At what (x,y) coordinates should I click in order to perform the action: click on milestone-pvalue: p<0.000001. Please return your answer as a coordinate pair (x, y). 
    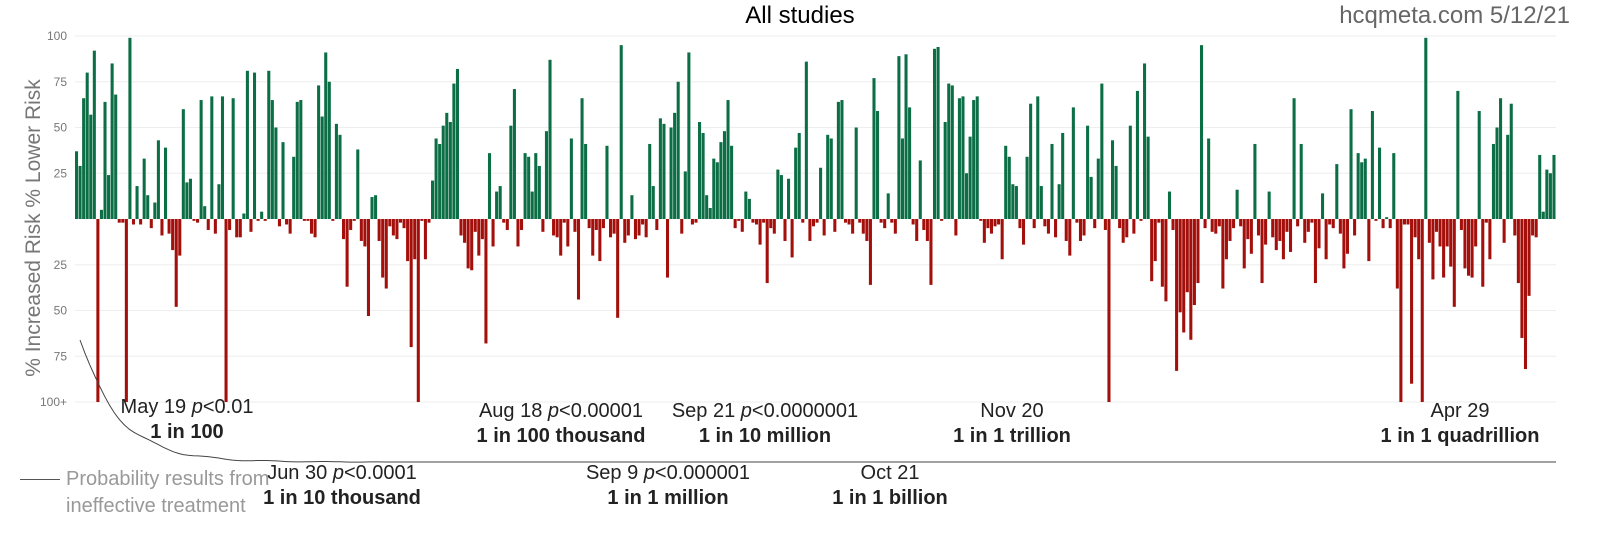
    Looking at the image, I should click on (697, 473).